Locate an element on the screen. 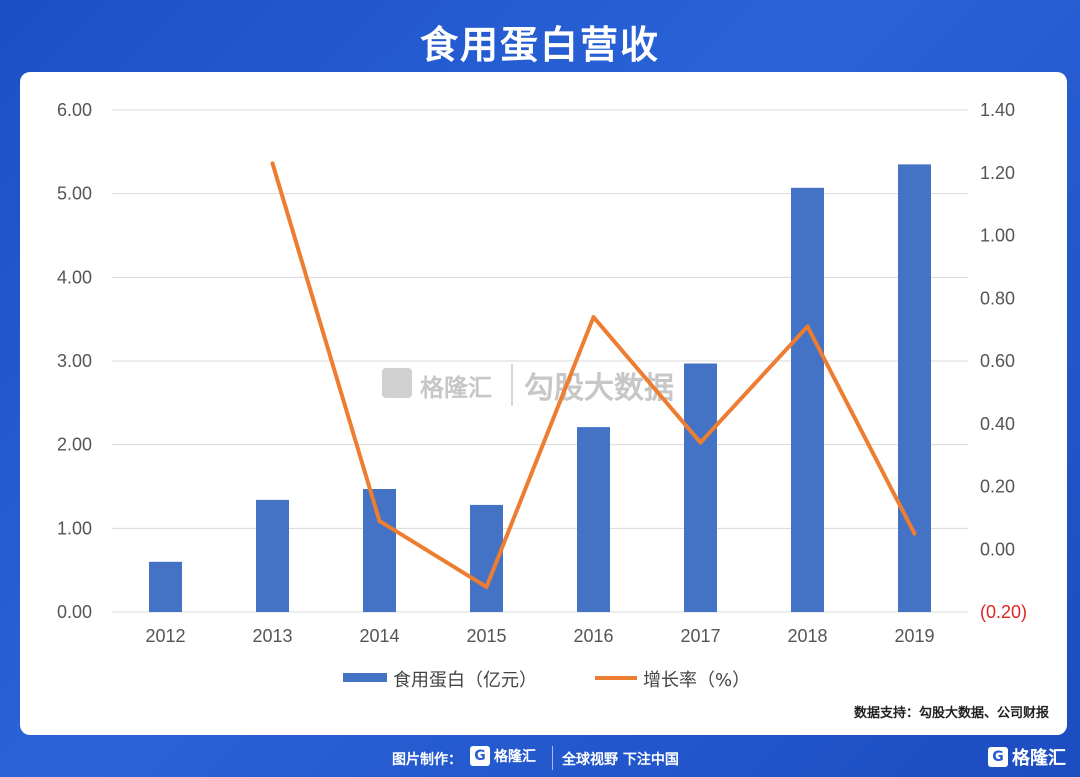 This screenshot has height=777, width=1080. y-right-tick-label: 0.20 is located at coordinates (997, 487).